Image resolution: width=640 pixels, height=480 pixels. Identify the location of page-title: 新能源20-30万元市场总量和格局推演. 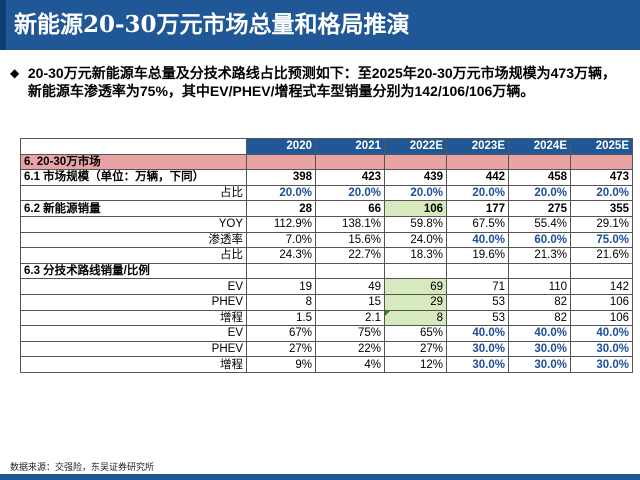
(212, 24).